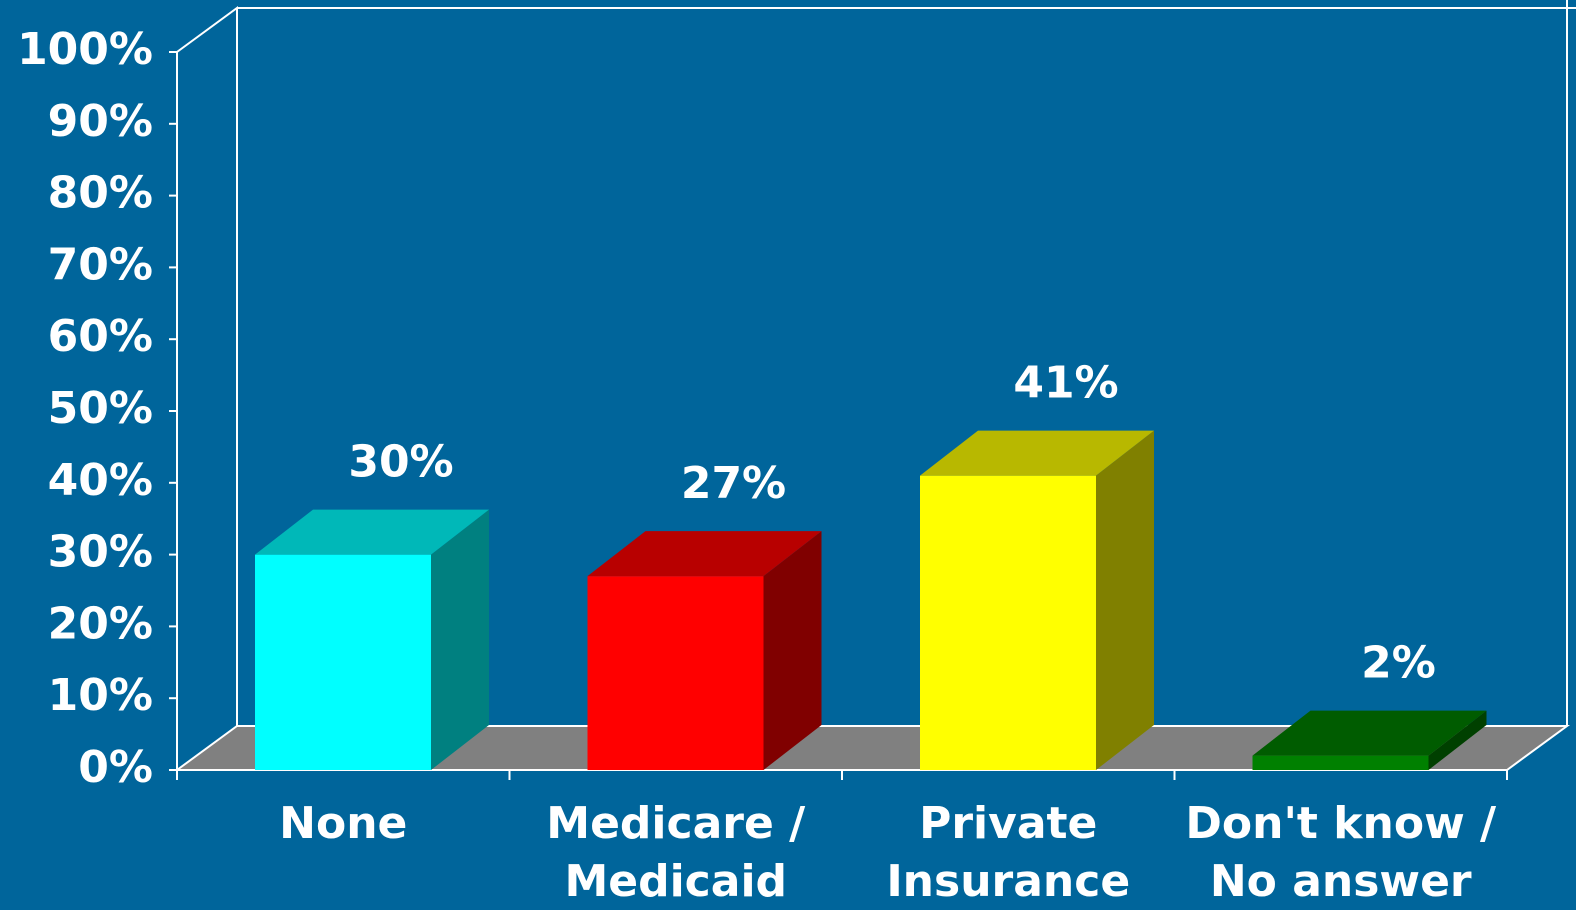 This screenshot has height=910, width=1576. What do you see at coordinates (100, 264) in the screenshot?
I see `y-tick-label: 70%` at bounding box center [100, 264].